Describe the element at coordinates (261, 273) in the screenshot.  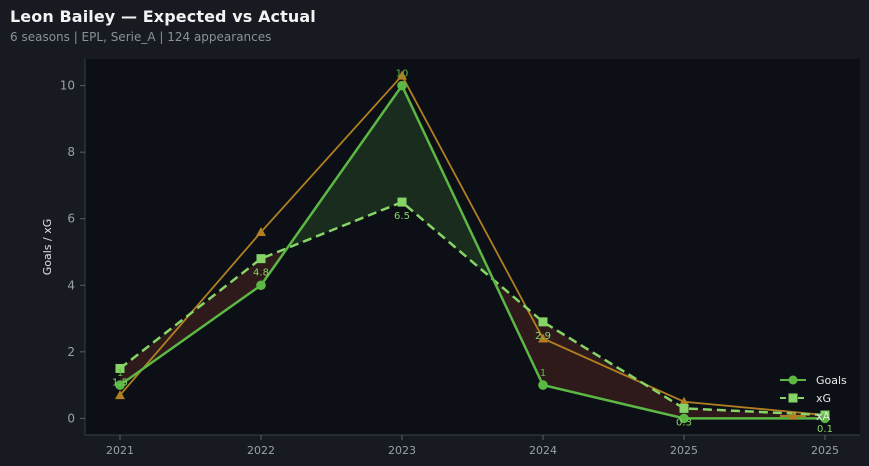
I see `xg-data-label: 4.8` at that location.